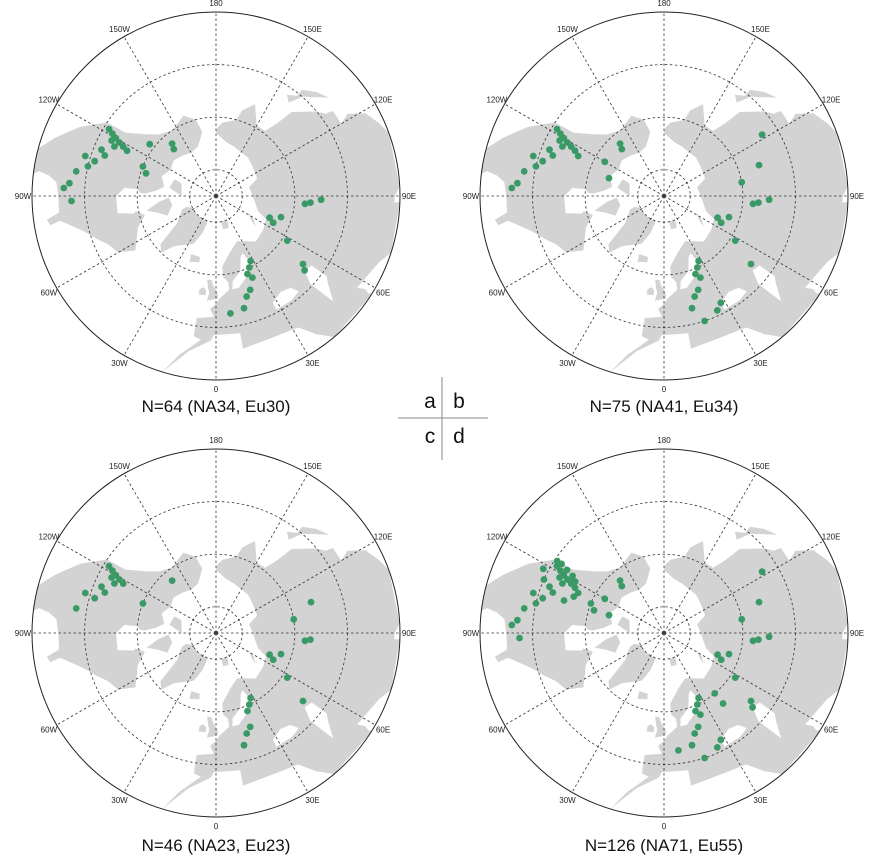  I want to click on longitude-label: 60E, so click(831, 293).